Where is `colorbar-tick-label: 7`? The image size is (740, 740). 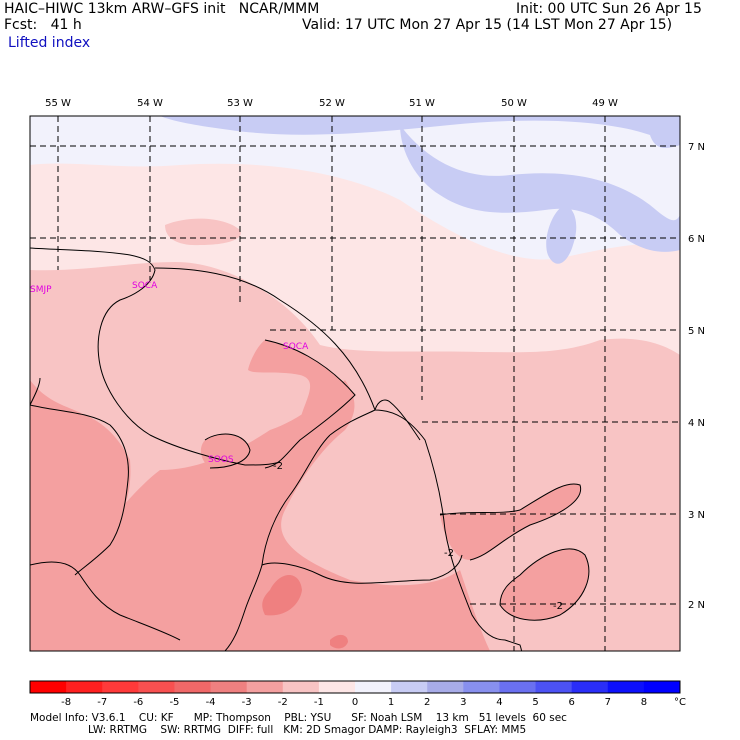 colorbar-tick-label: 7 is located at coordinates (608, 702).